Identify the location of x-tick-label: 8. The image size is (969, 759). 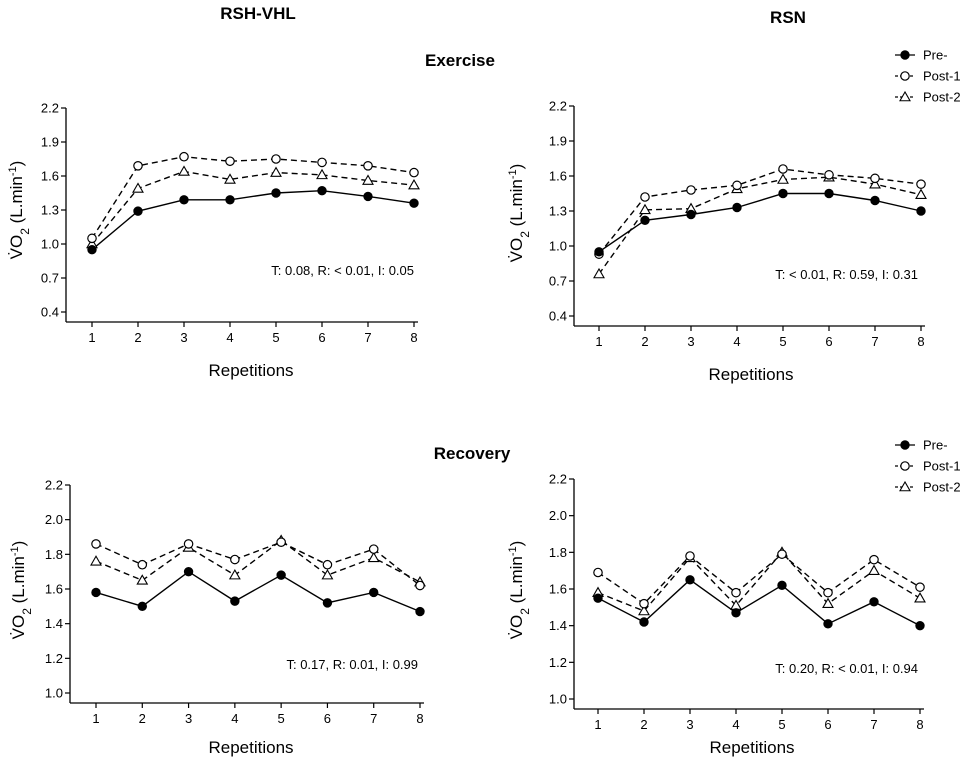
(919, 724).